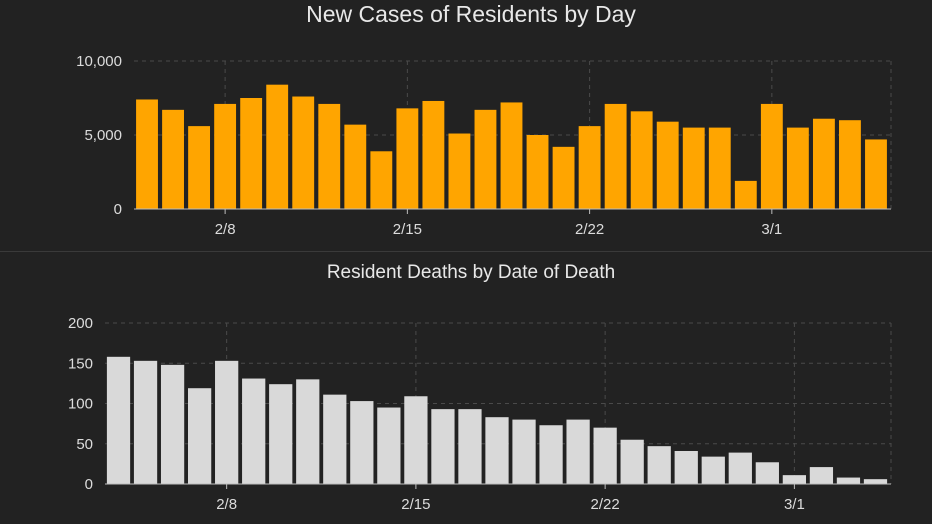 The height and width of the screenshot is (524, 932). What do you see at coordinates (466, 251) in the screenshot?
I see `panel-divider` at bounding box center [466, 251].